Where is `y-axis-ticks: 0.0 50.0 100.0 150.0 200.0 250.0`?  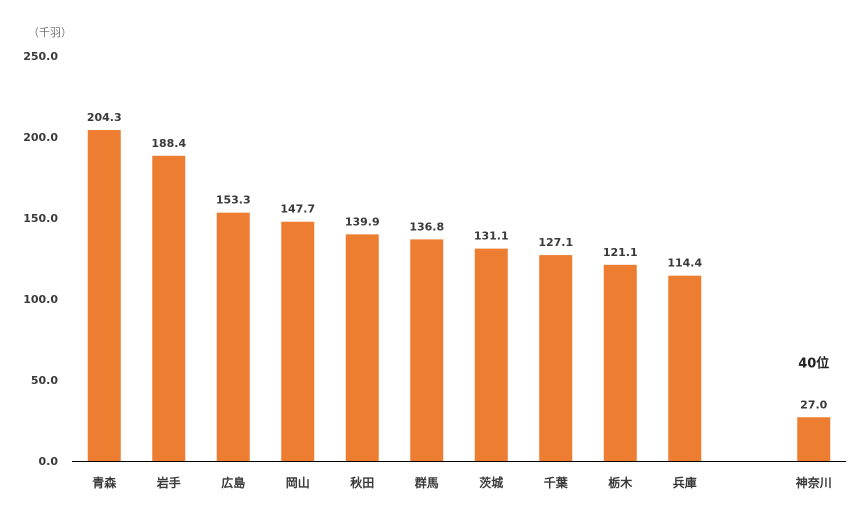
y-axis-ticks: 0.0 50.0 100.0 150.0 200.0 250.0 is located at coordinates (40, 259).